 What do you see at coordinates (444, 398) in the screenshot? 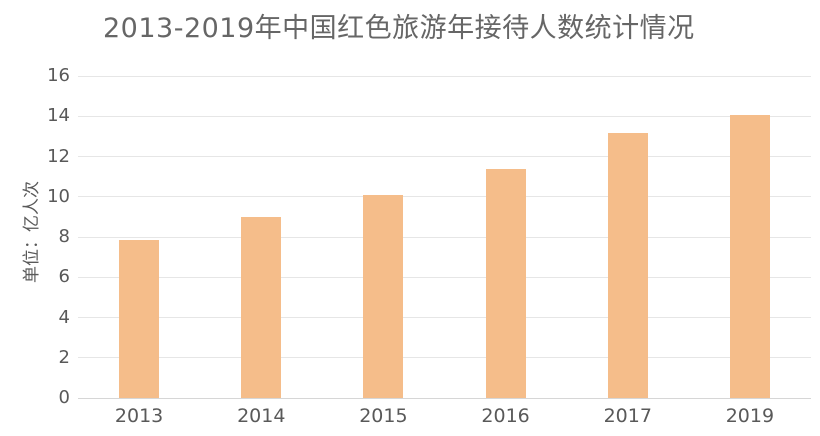
I see `x-axis-line` at bounding box center [444, 398].